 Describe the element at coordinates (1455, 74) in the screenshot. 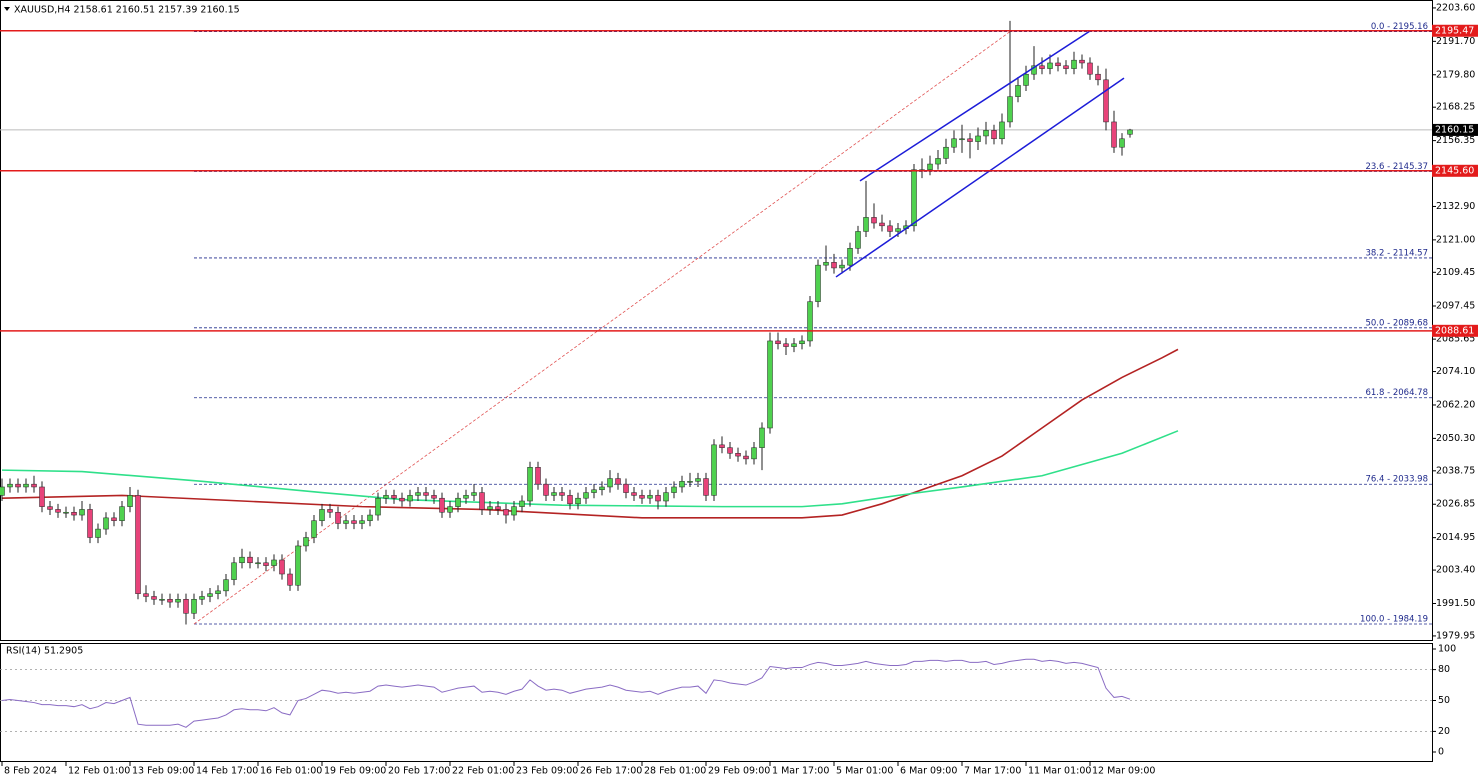

I see `y-tick-label: 2179.80` at that location.